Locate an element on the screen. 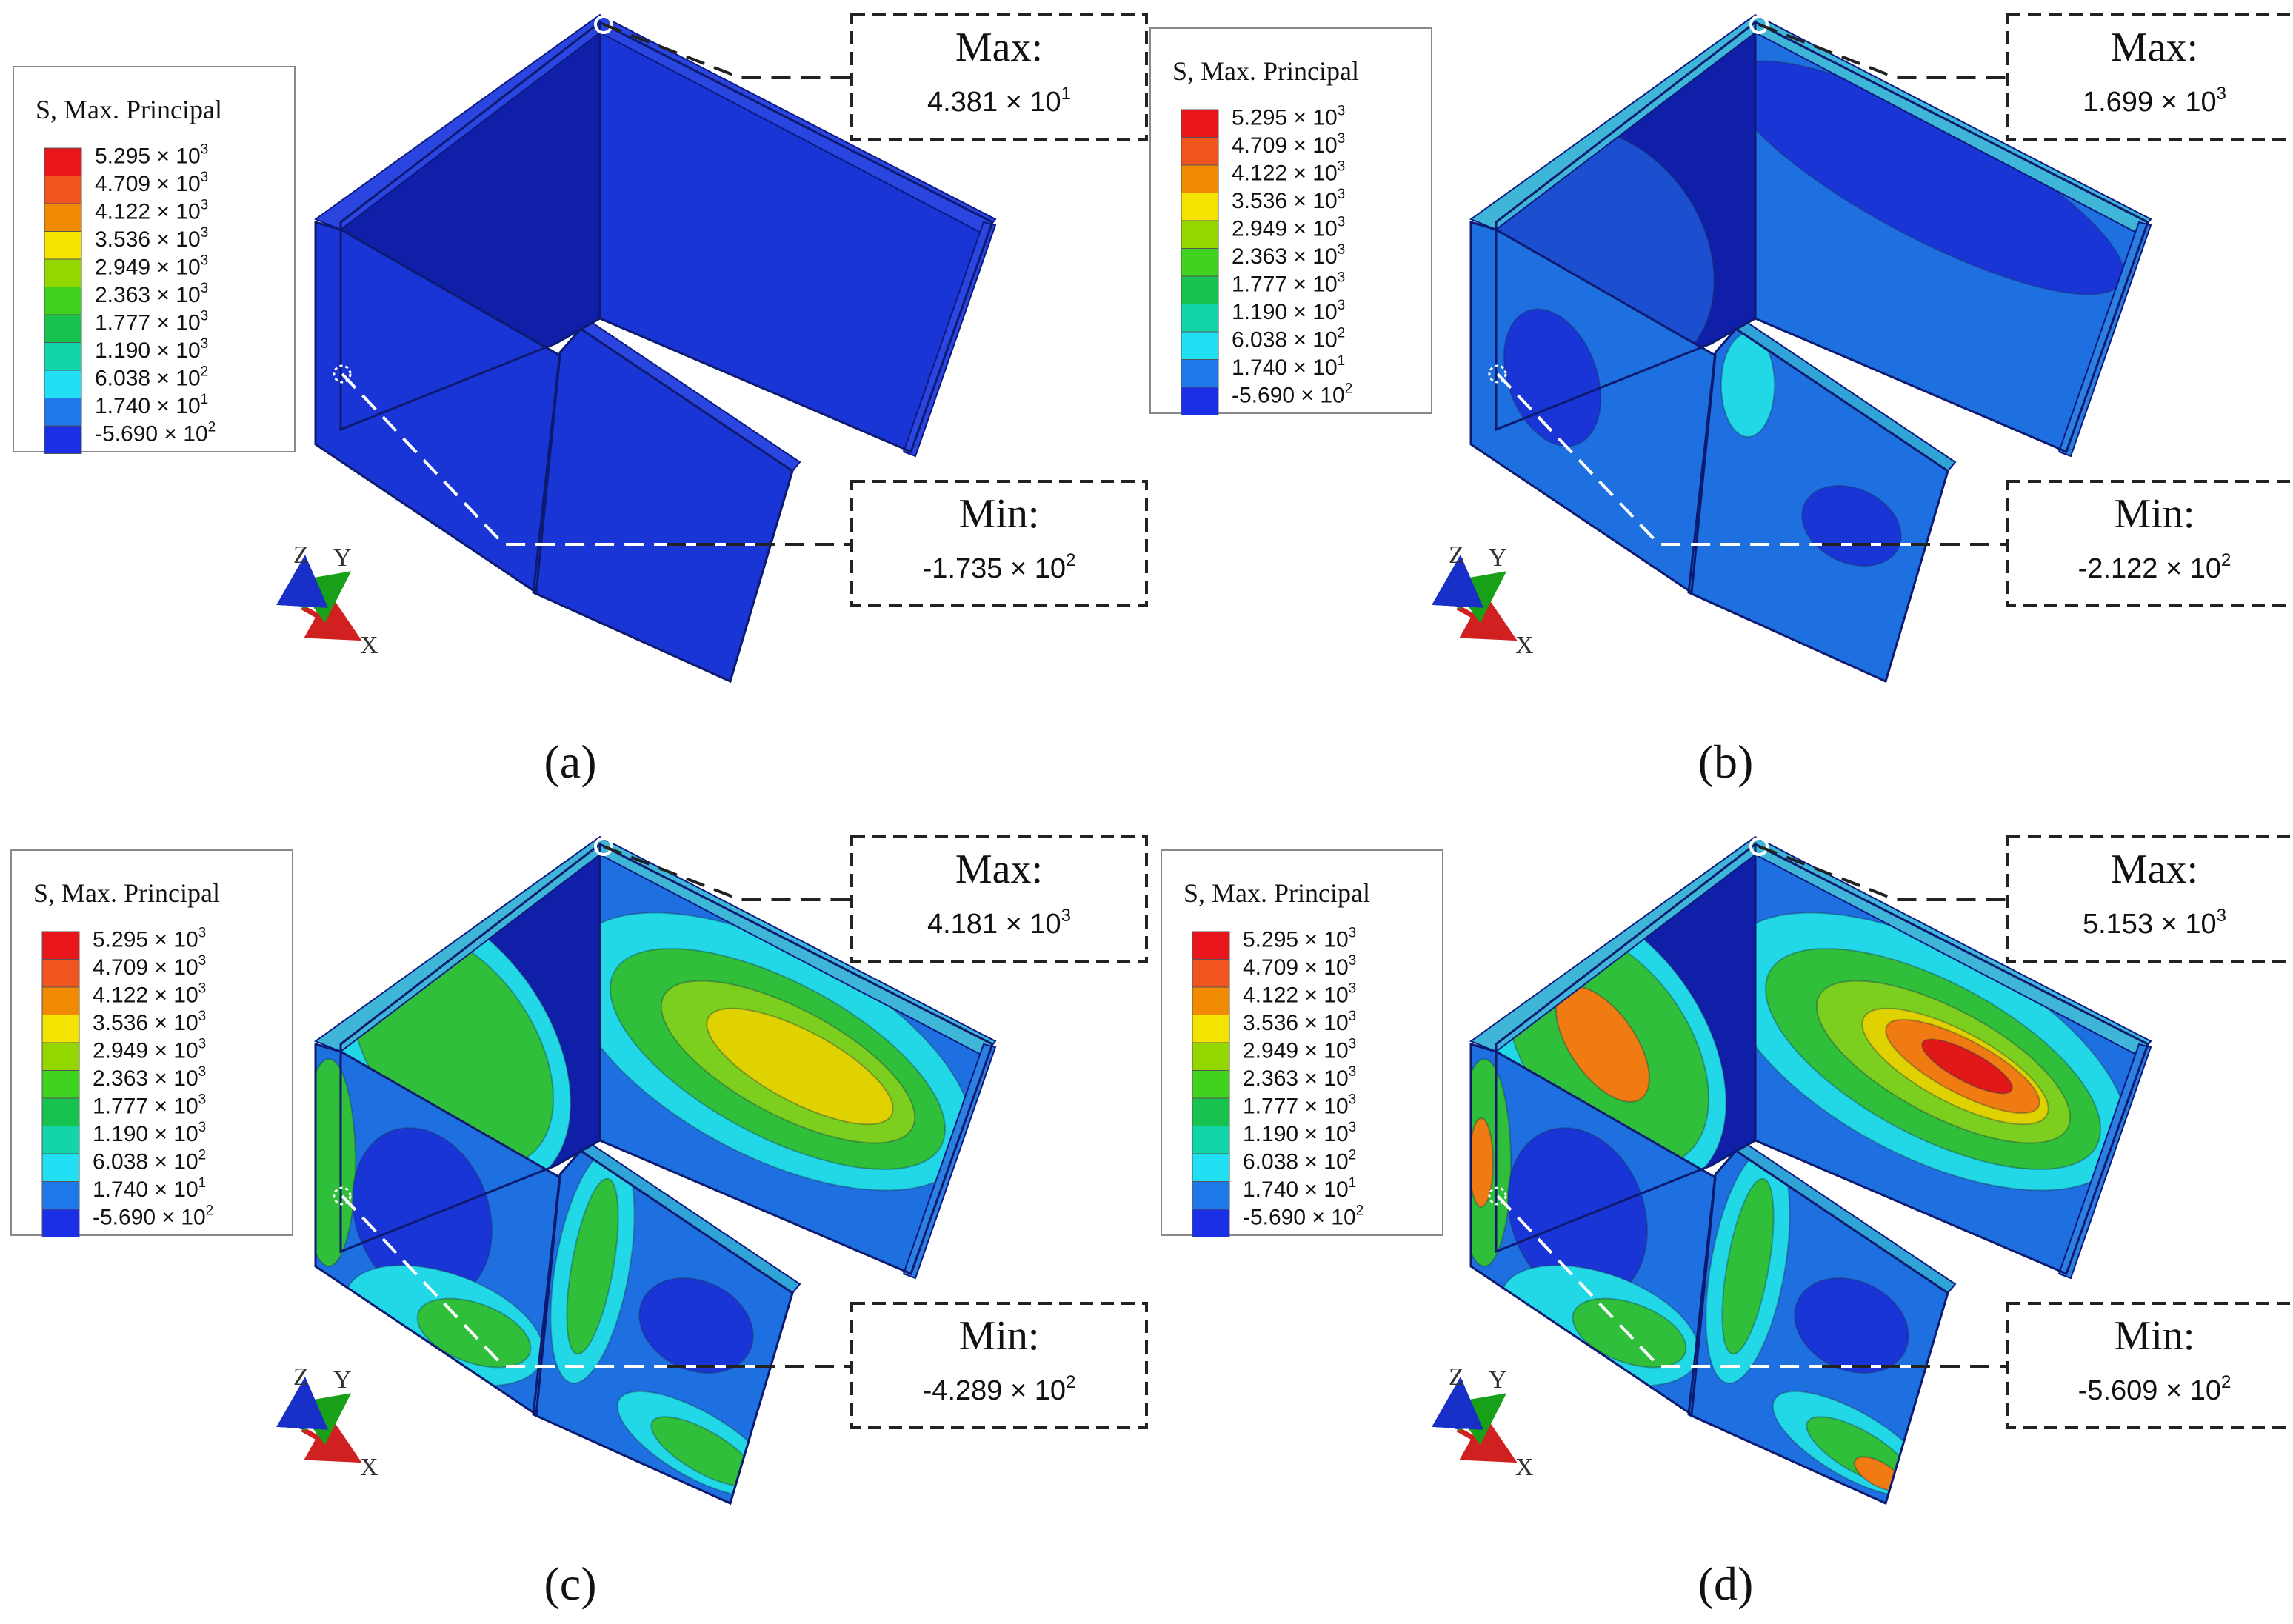  max-value-mantissa: 5.153 × 10 is located at coordinates (2150, 924).